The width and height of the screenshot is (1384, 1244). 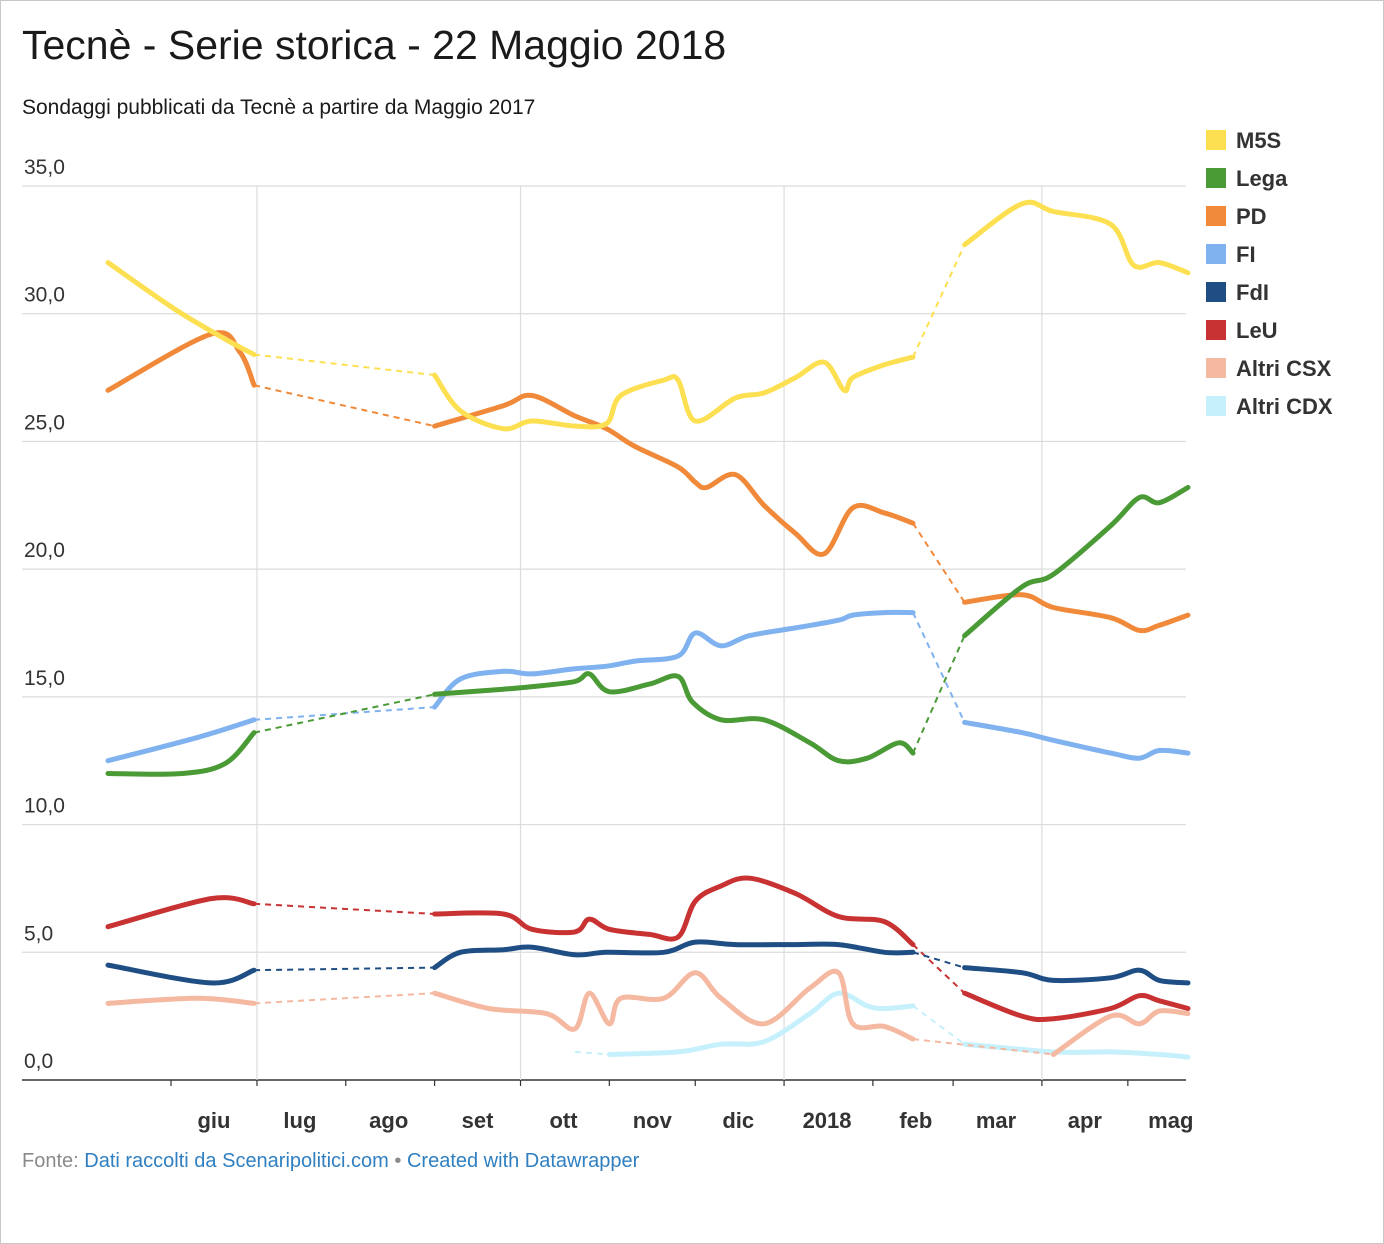 I want to click on series-fdi, so click(x=648, y=962).